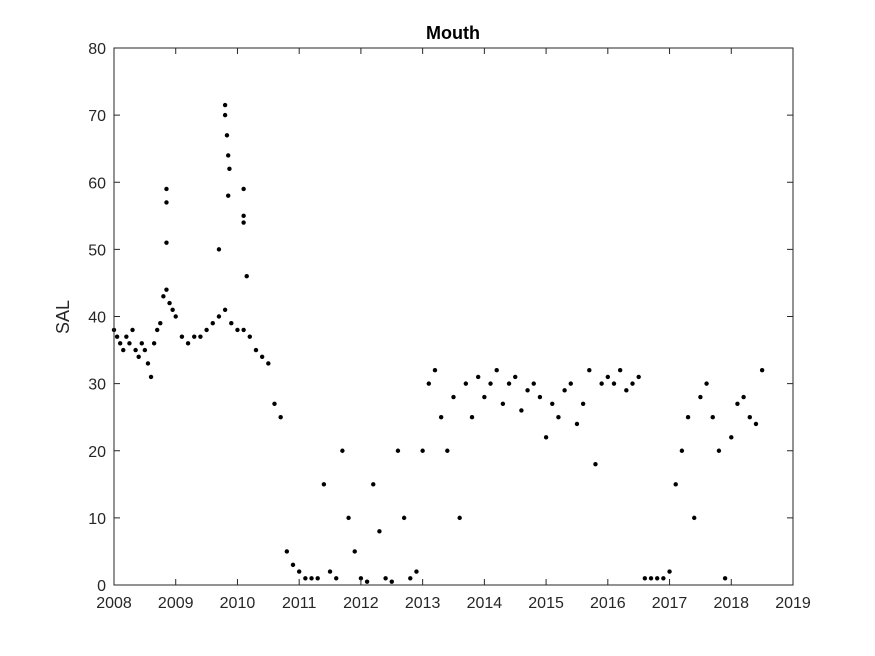 The image size is (875, 656). What do you see at coordinates (97, 385) in the screenshot?
I see `y-tick-label: 30` at bounding box center [97, 385].